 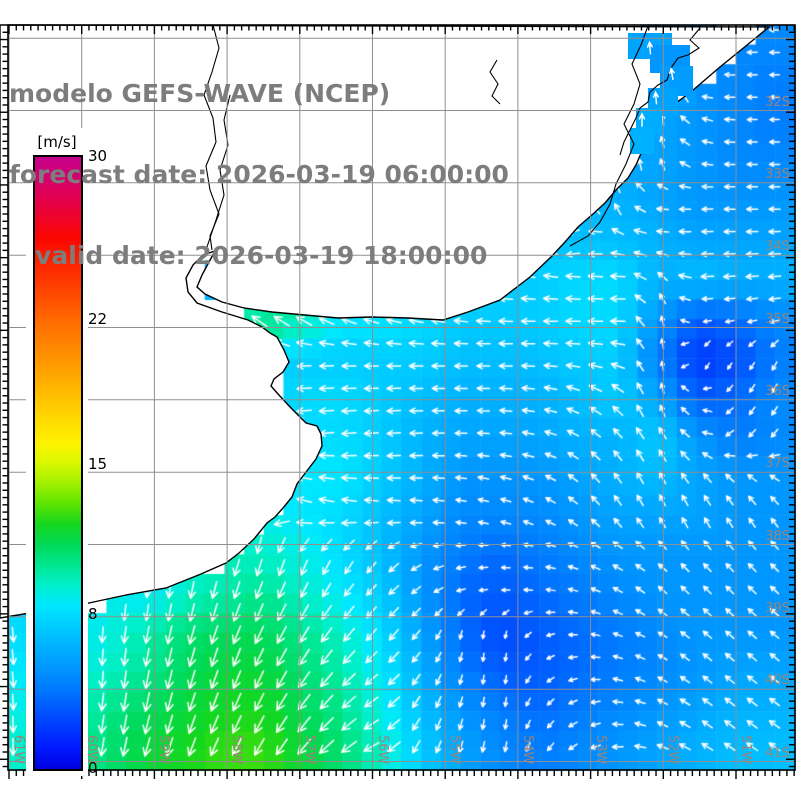 What do you see at coordinates (93, 614) in the screenshot?
I see `colorbar-tick-label: 8` at bounding box center [93, 614].